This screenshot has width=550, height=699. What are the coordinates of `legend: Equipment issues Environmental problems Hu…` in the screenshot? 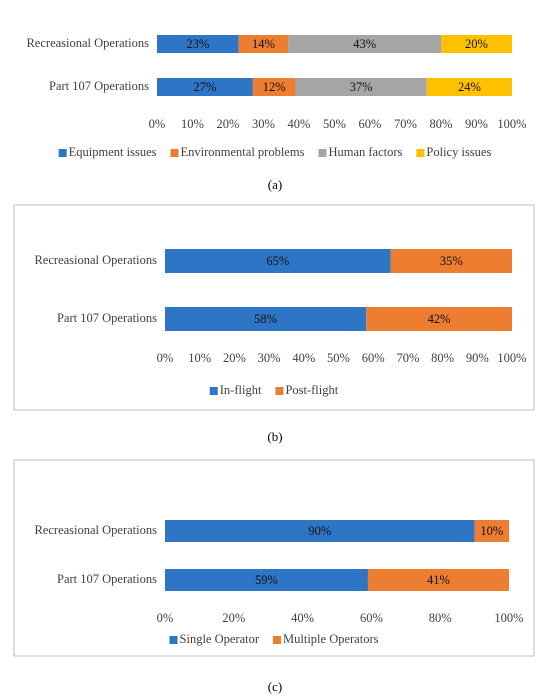 It's located at (274, 152).